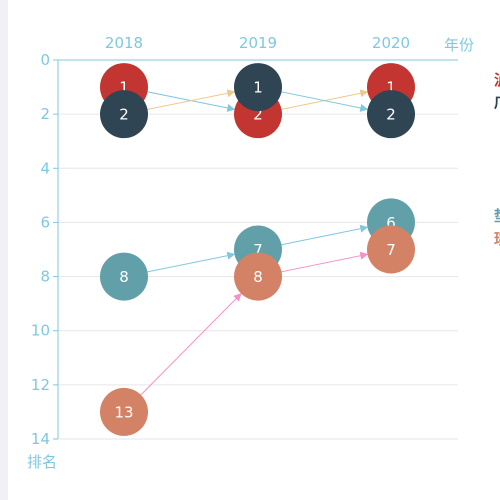  I want to click on x-axis-name: 年份, so click(459, 45).